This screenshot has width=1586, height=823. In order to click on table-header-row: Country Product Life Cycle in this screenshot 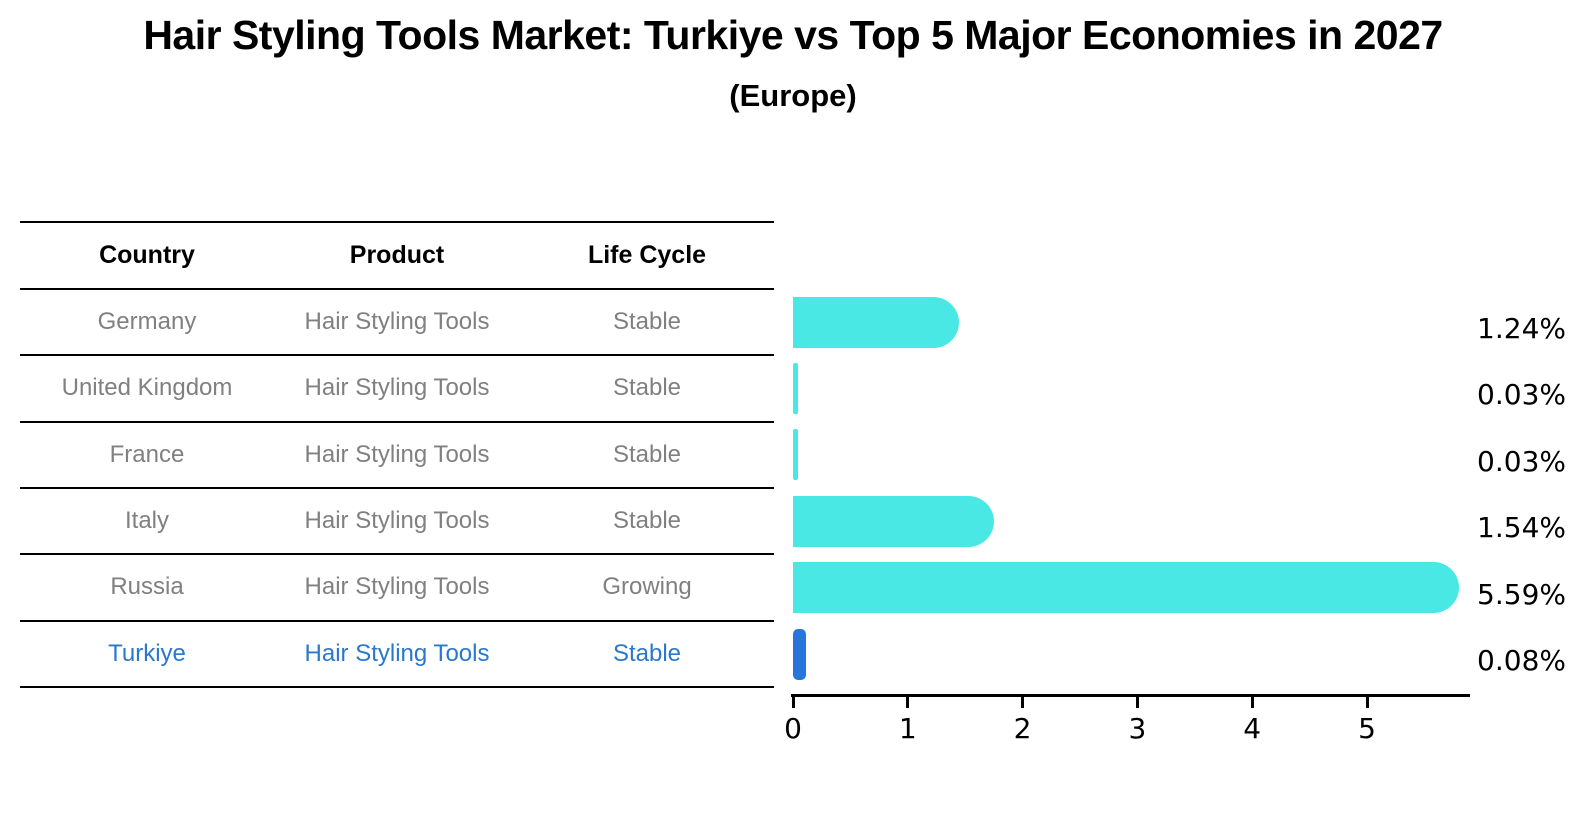, I will do `click(397, 256)`.